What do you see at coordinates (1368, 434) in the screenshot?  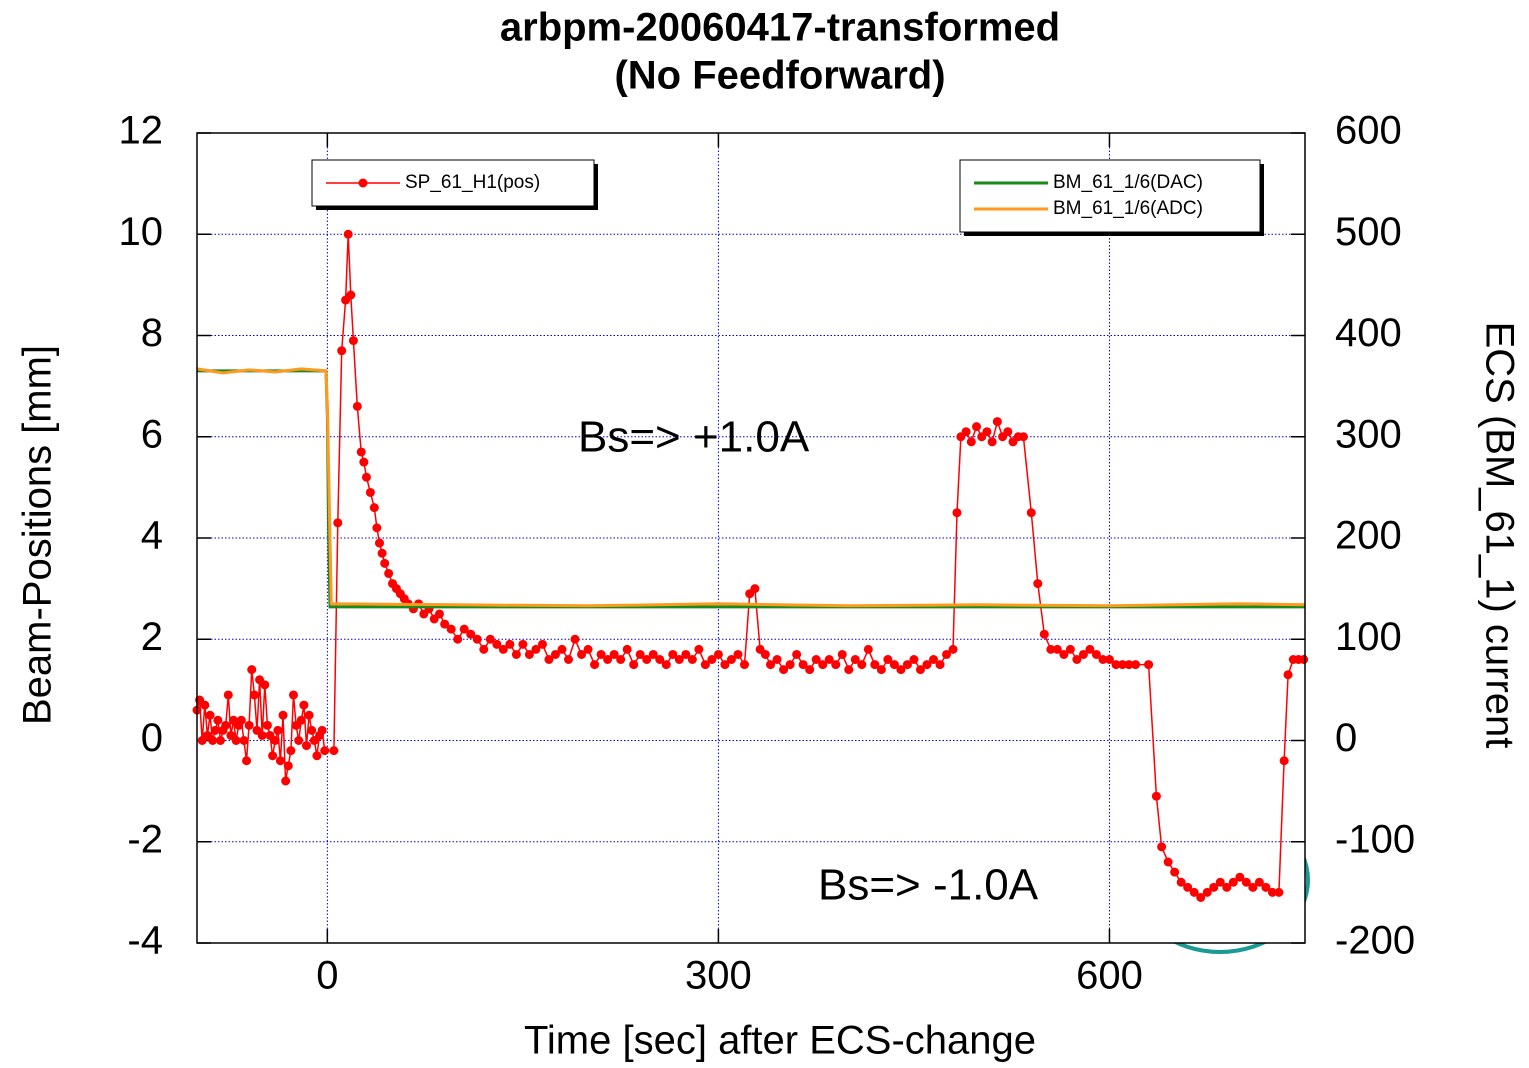 I see `y2-tick-label: 300` at bounding box center [1368, 434].